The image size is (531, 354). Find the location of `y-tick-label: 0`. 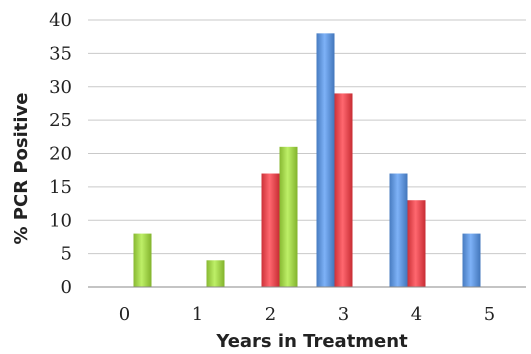

y-tick-label: 0 is located at coordinates (66, 287).